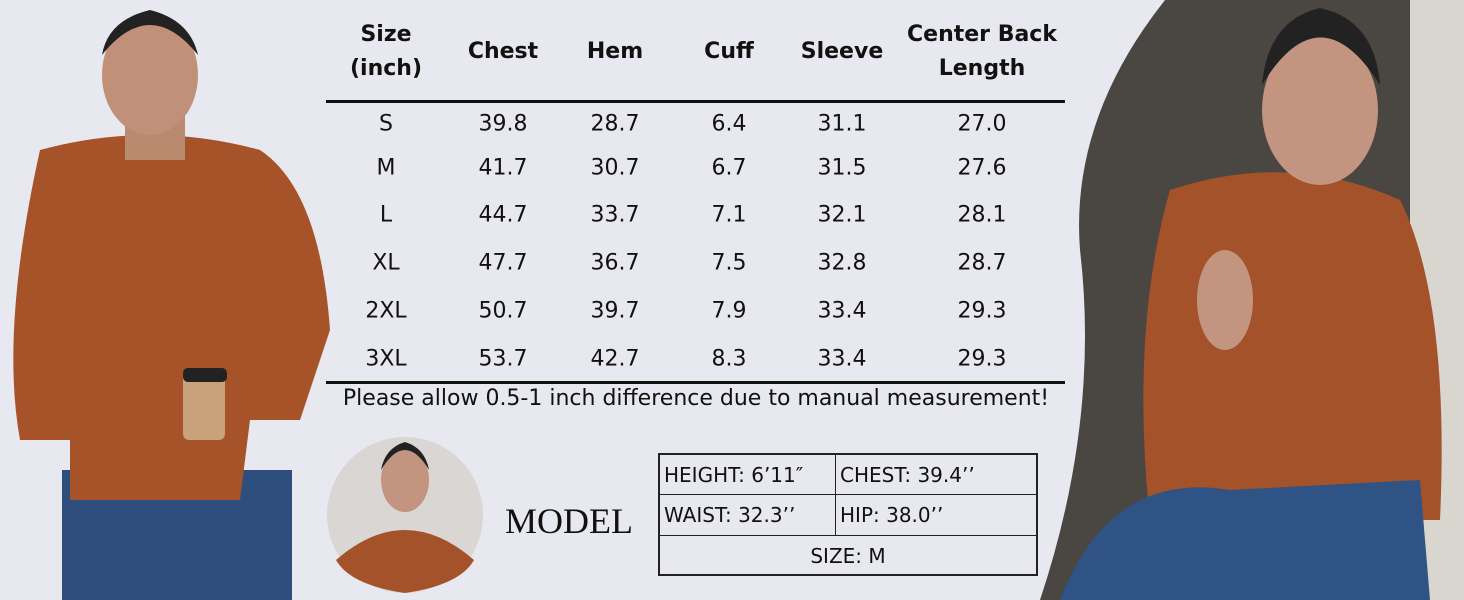 The image size is (1464, 600). Describe the element at coordinates (503, 215) in the screenshot. I see `table-cell: 44.7` at that location.